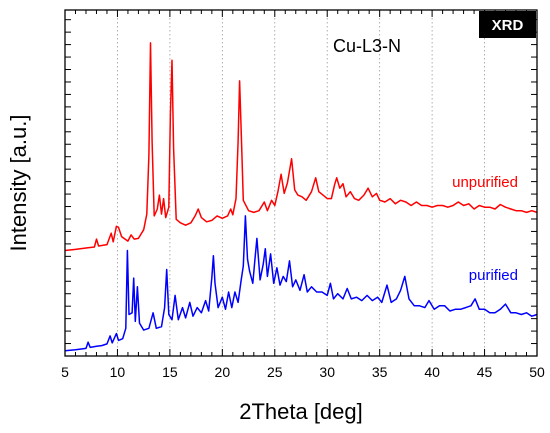 Image resolution: width=550 pixels, height=433 pixels. Describe the element at coordinates (275, 372) in the screenshot. I see `x-tick-label: 25` at that location.